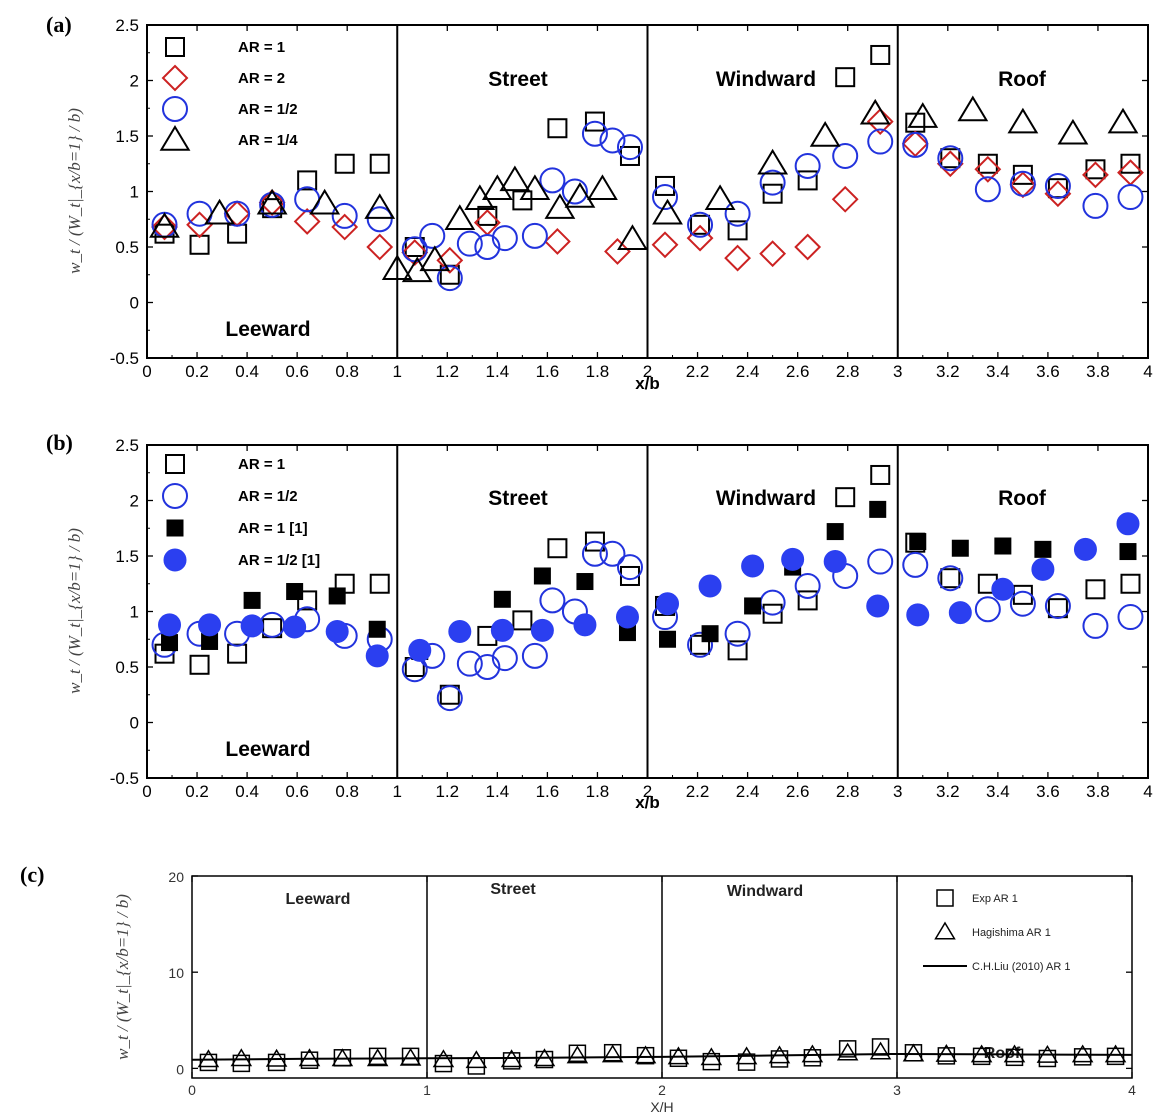 This screenshot has height=1116, width=1162. I want to click on legend-label: Exp AR 1, so click(995, 899).